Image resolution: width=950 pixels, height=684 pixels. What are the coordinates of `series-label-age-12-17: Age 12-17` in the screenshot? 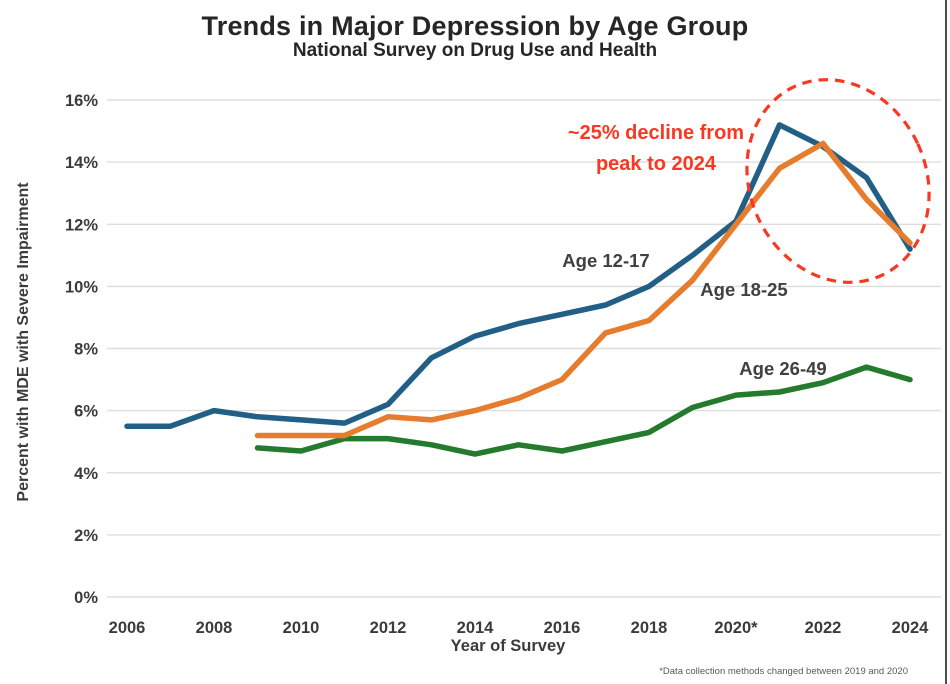 It's located at (605, 260).